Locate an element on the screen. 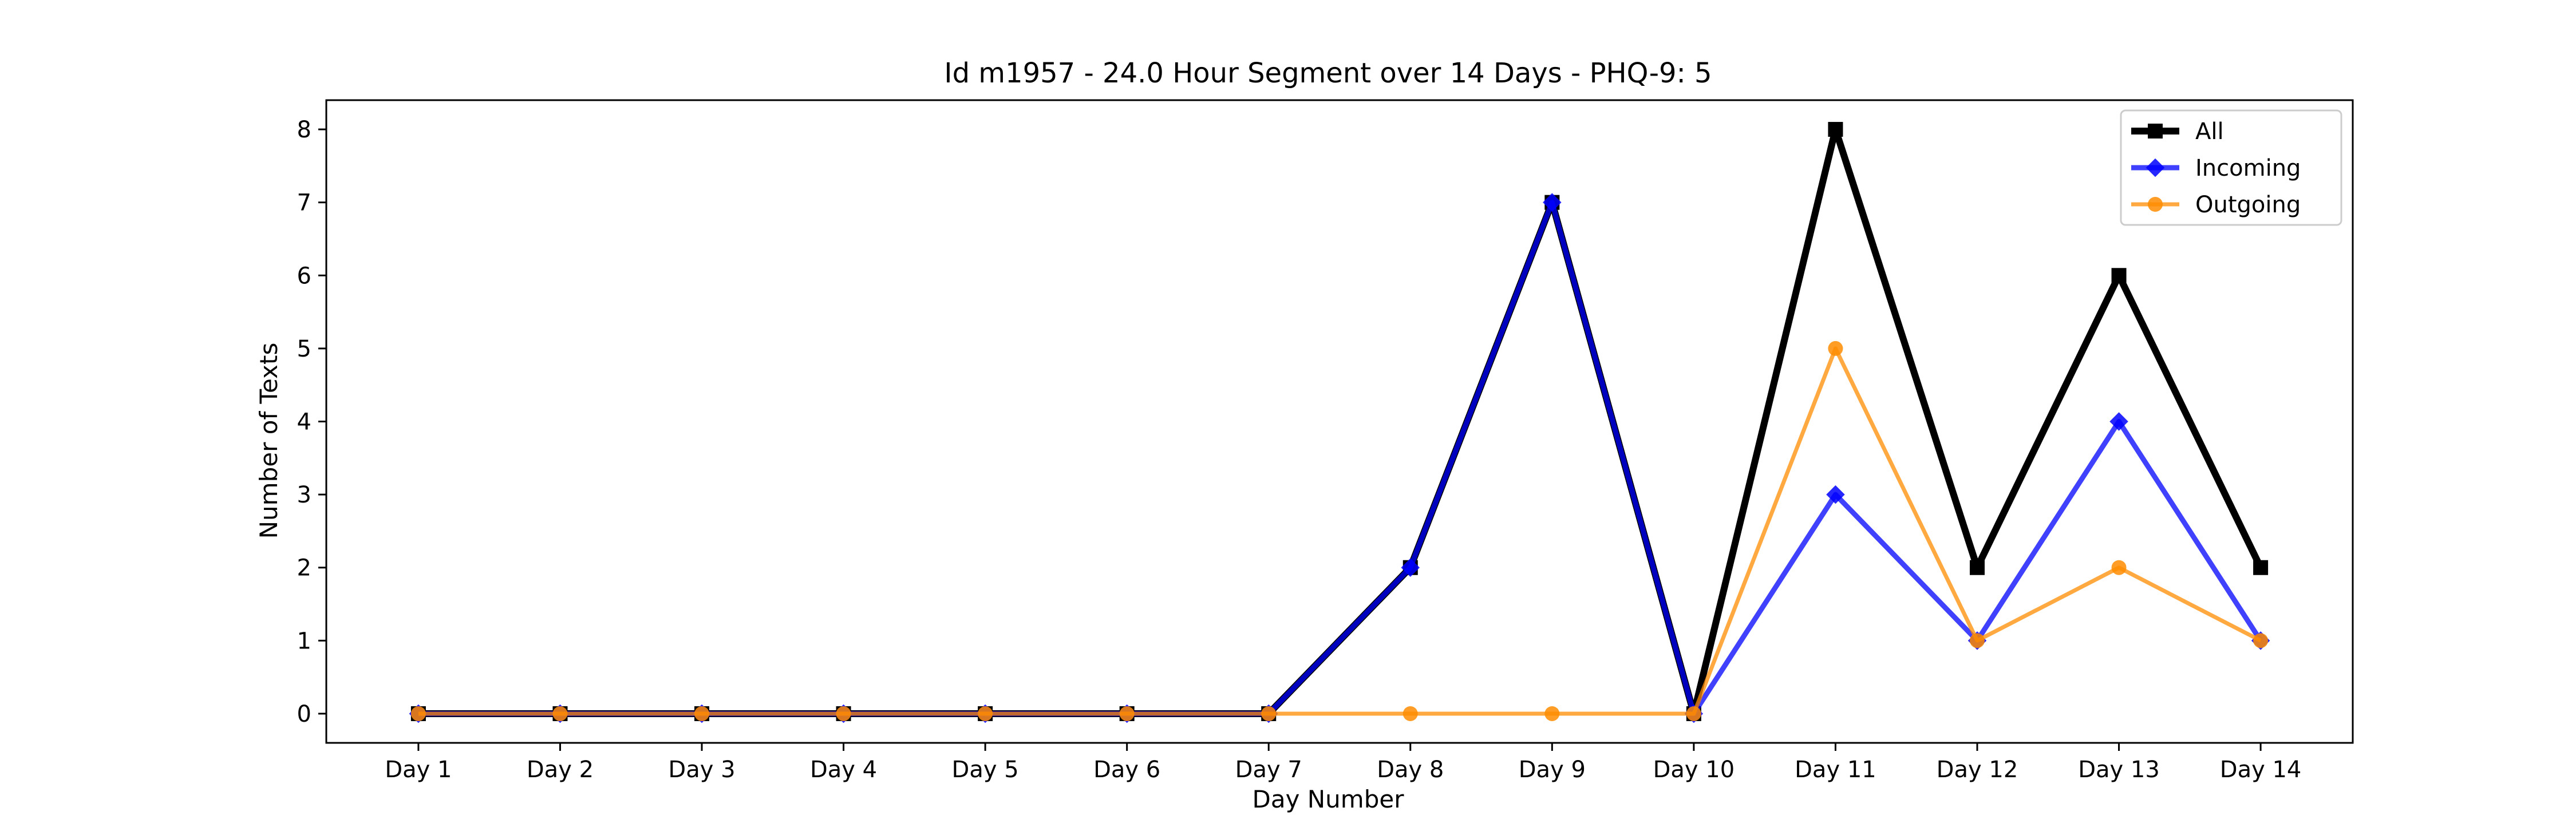  legend-box is located at coordinates (2231, 167).